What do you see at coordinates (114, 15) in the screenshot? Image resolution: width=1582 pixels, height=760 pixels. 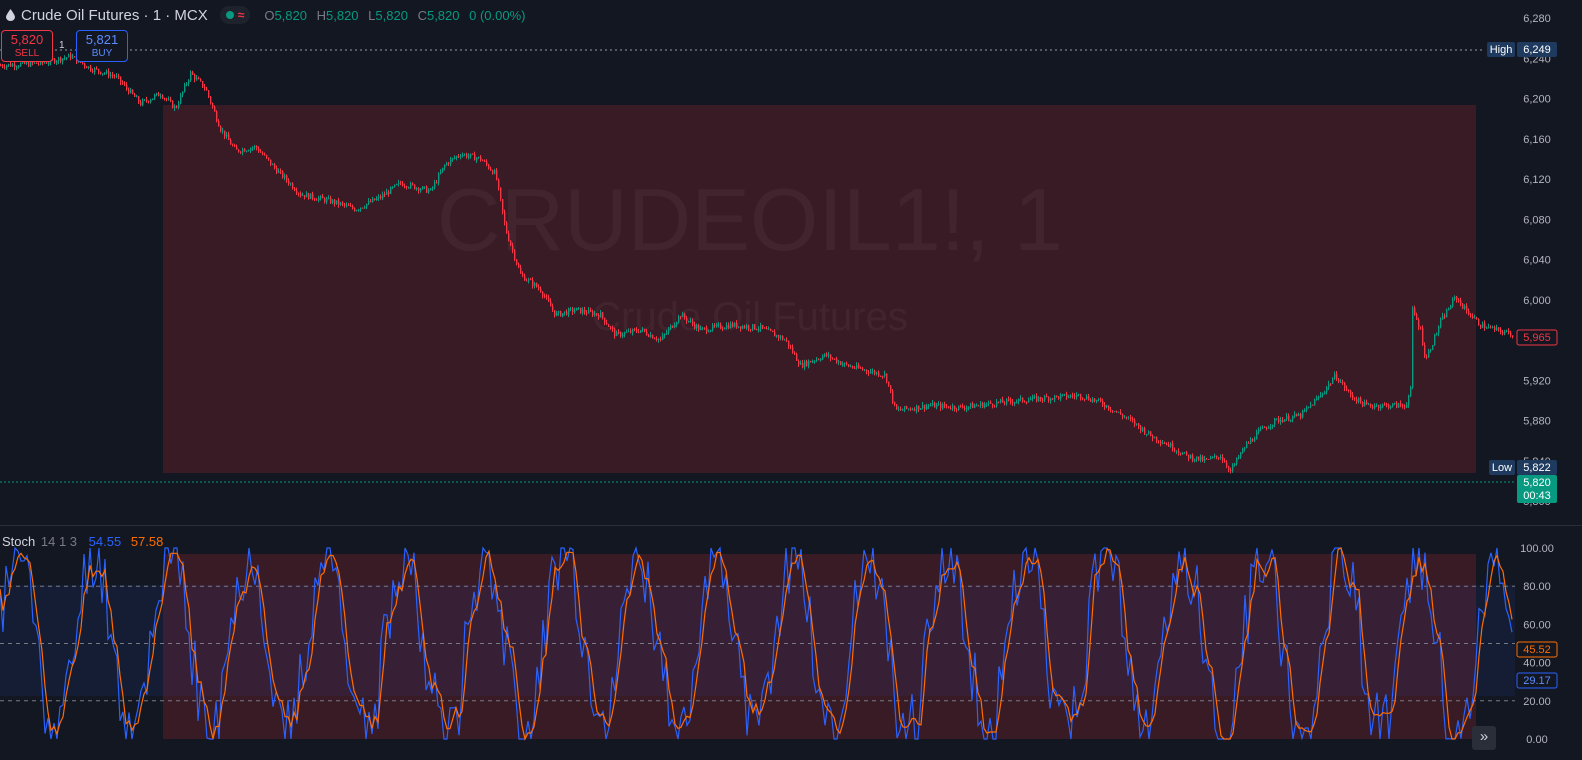 I see `symbol-title: Crude Oil Futures · 1 · MCX` at bounding box center [114, 15].